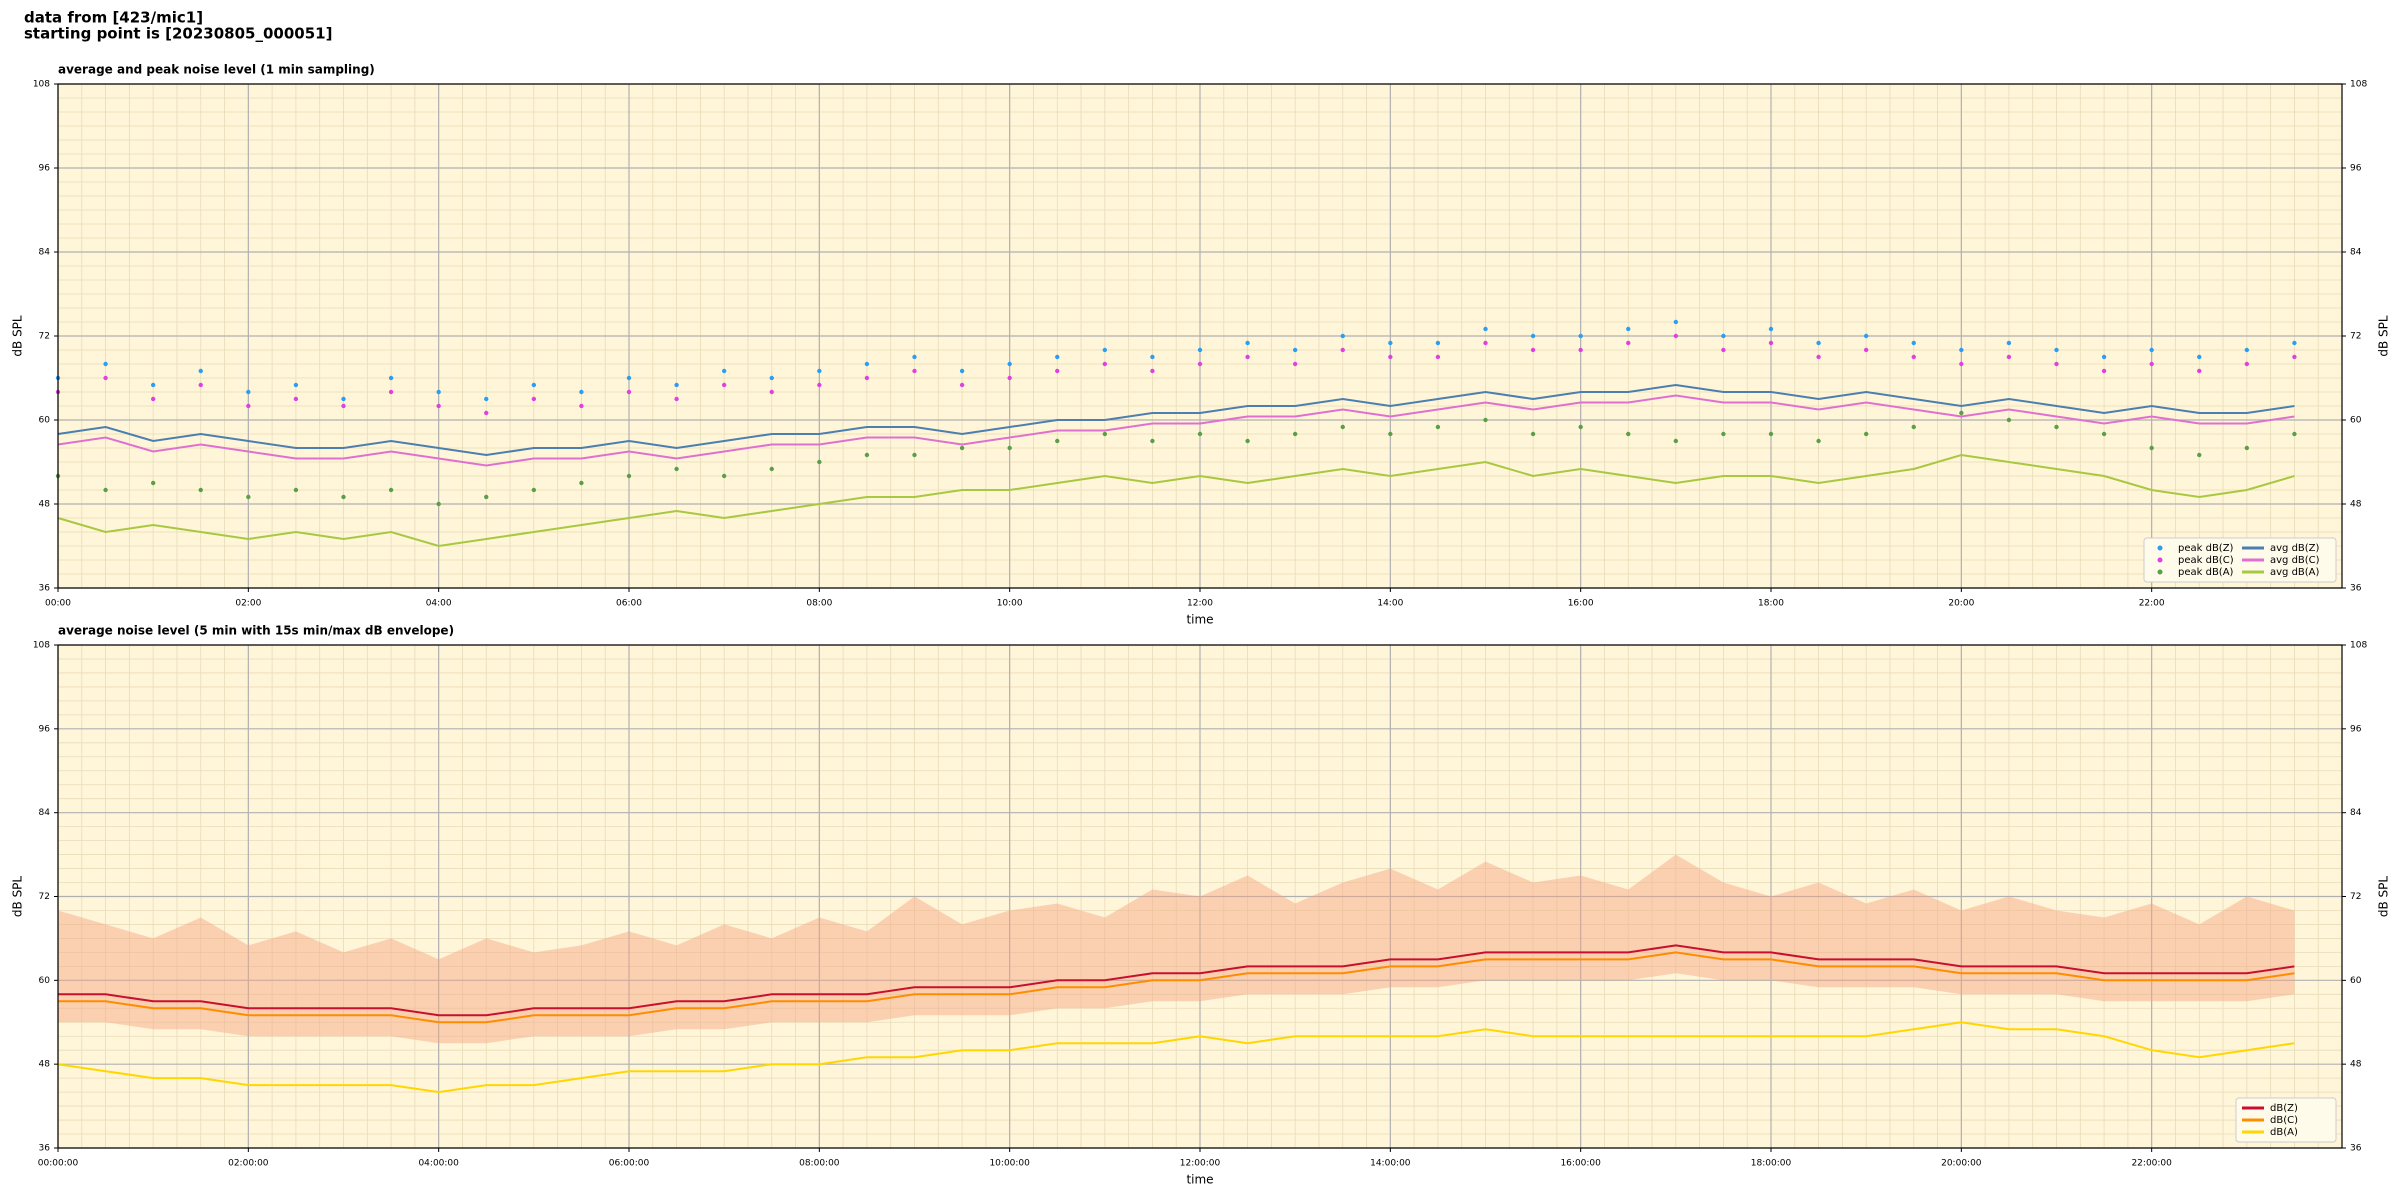 The image size is (2400, 1204). Describe the element at coordinates (2295, 548) in the screenshot. I see `legend-label: avg dB(Z)` at that location.